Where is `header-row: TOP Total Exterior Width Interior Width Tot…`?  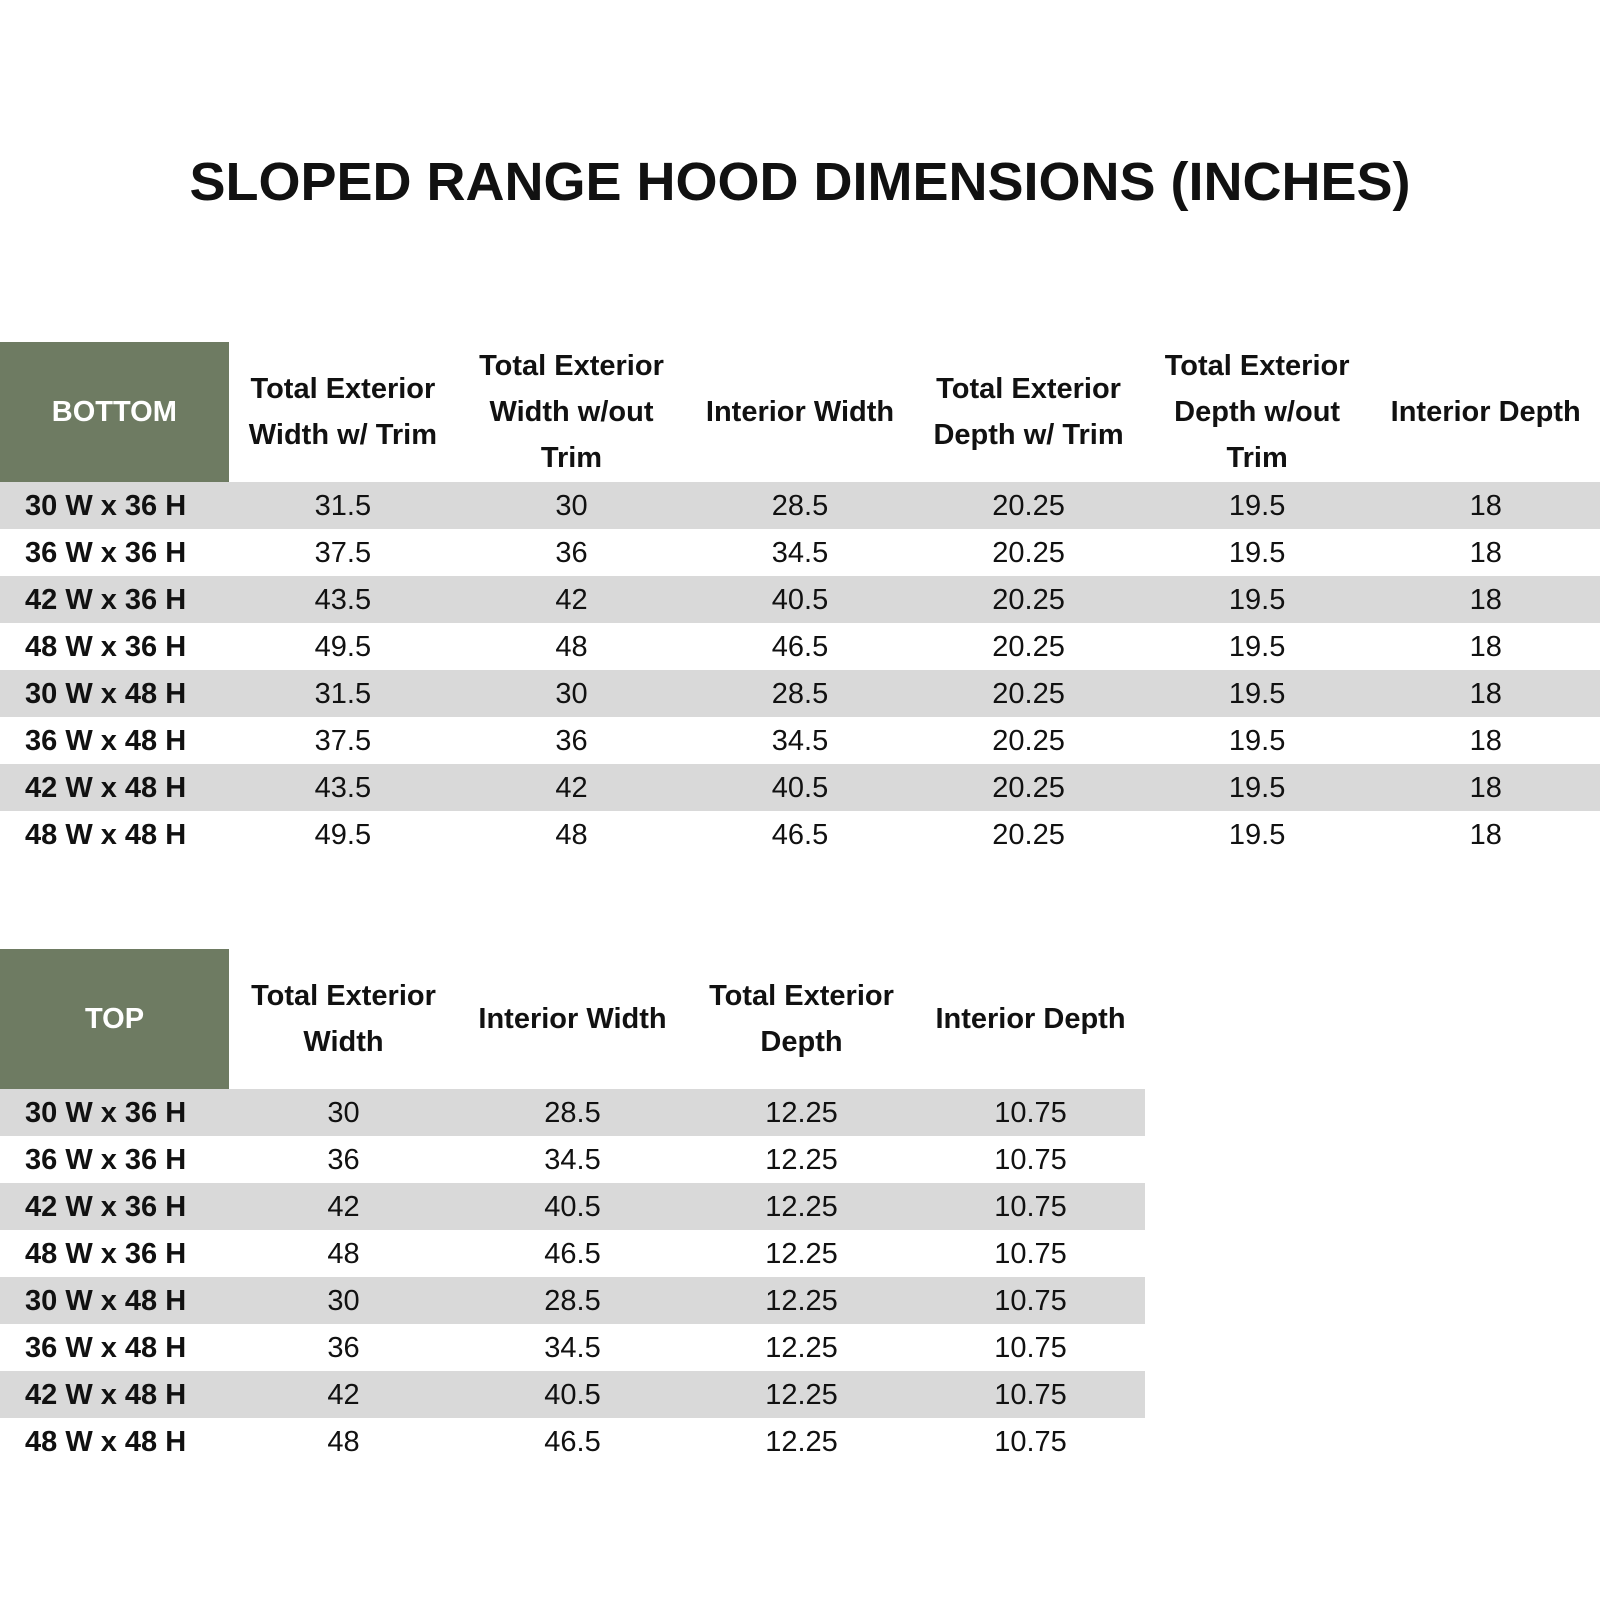 header-row: TOP Total Exterior Width Interior Width Tot… is located at coordinates (572, 1019).